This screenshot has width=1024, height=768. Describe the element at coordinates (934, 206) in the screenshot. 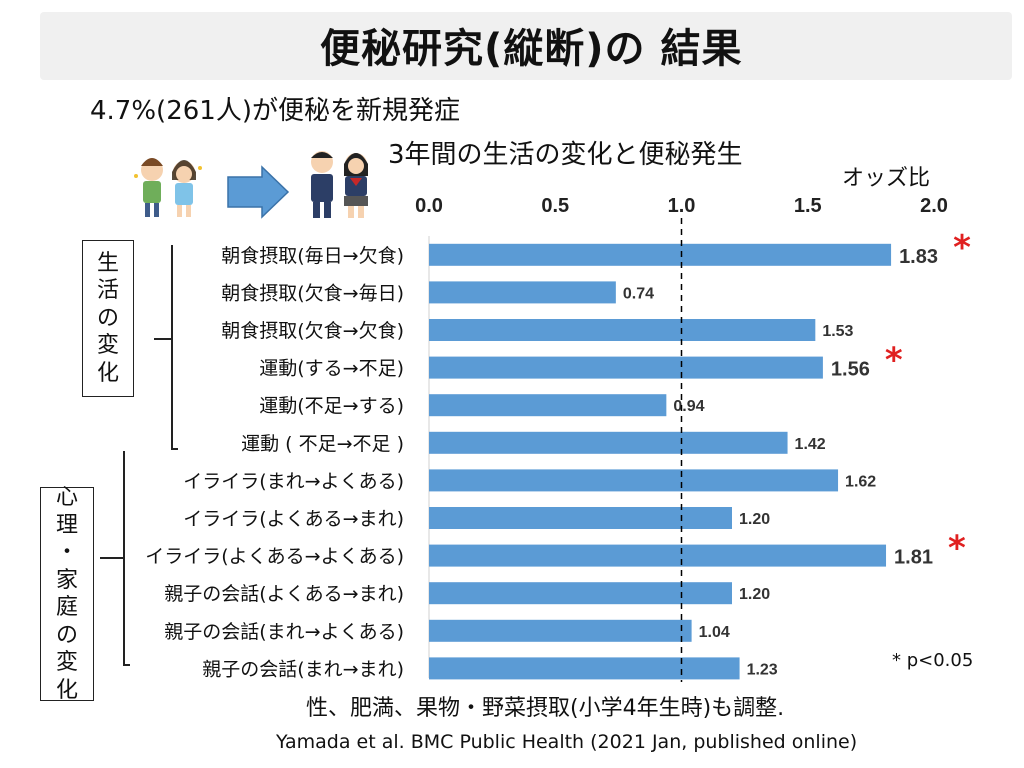

I see `x-tick-label: 2.0` at that location.